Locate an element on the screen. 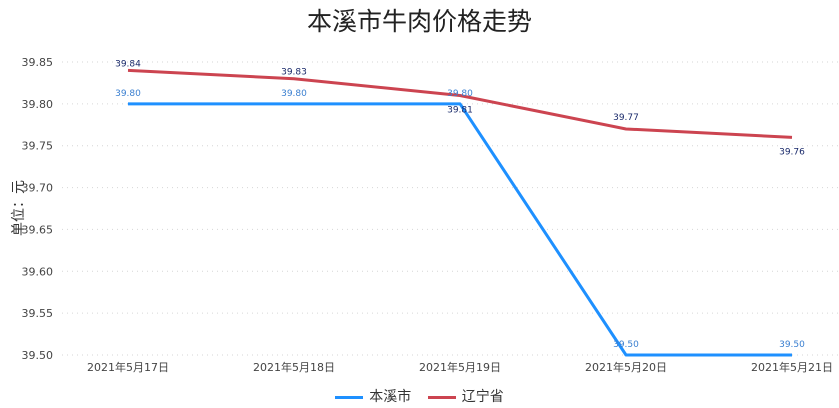 This screenshot has width=839, height=408. chart-title: 本溪市牛肉价格走势 is located at coordinates (419, 21).